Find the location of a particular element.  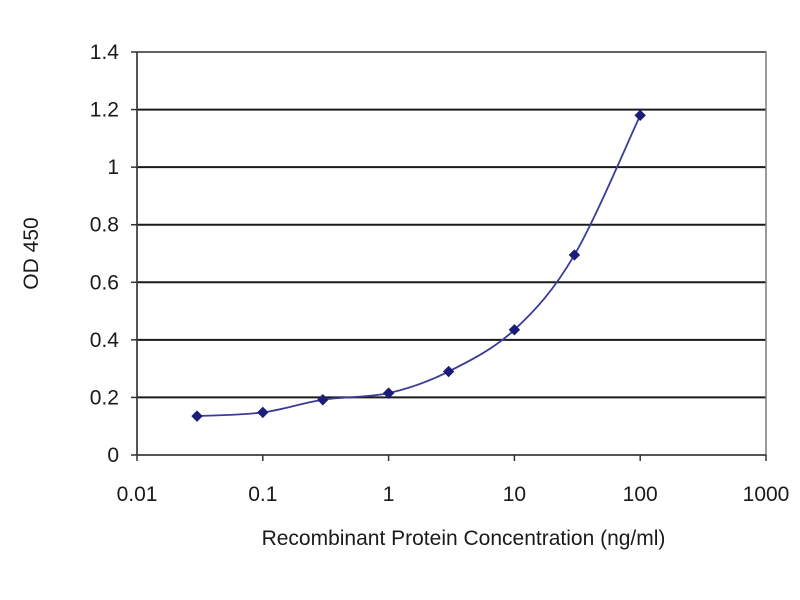

x-axis-ticks: 0.01 0.1 1 10 100 1000 is located at coordinates (453, 480).